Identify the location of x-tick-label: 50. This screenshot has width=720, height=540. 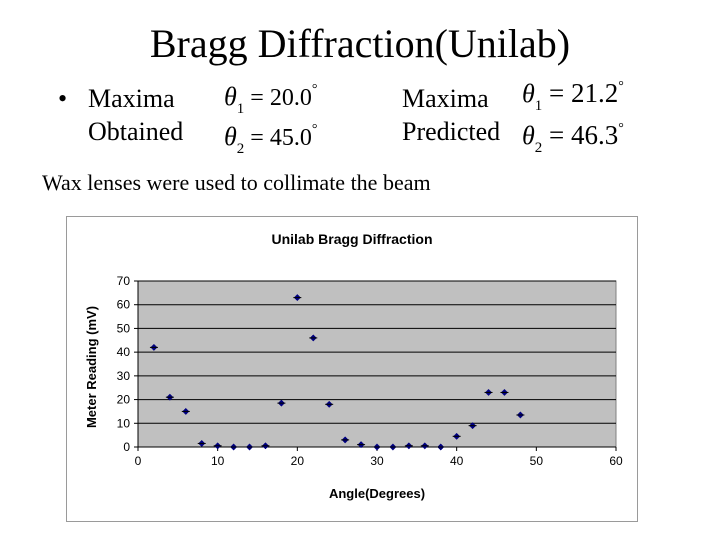
(537, 461).